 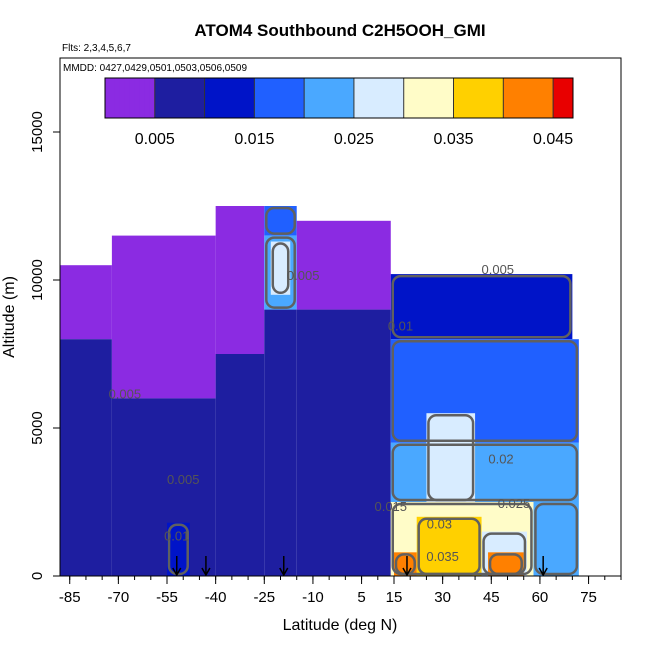 What do you see at coordinates (45, 319) in the screenshot?
I see `y-axis: 0 5000 10000 15000` at bounding box center [45, 319].